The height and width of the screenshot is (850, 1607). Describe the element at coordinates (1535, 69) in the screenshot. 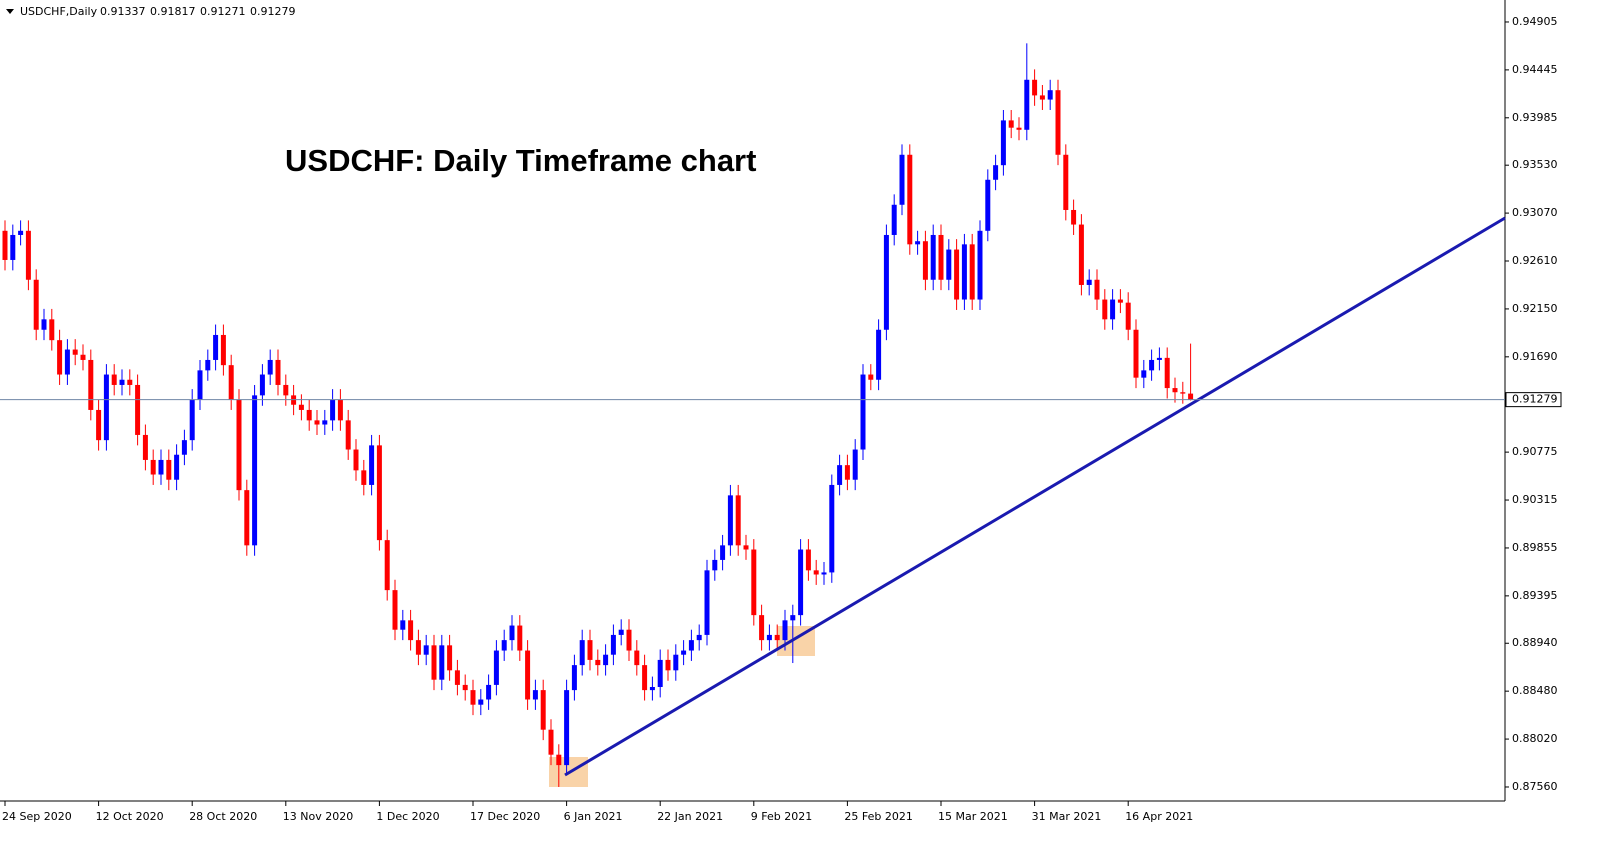

I see `y-tick-label: 0.94445` at that location.